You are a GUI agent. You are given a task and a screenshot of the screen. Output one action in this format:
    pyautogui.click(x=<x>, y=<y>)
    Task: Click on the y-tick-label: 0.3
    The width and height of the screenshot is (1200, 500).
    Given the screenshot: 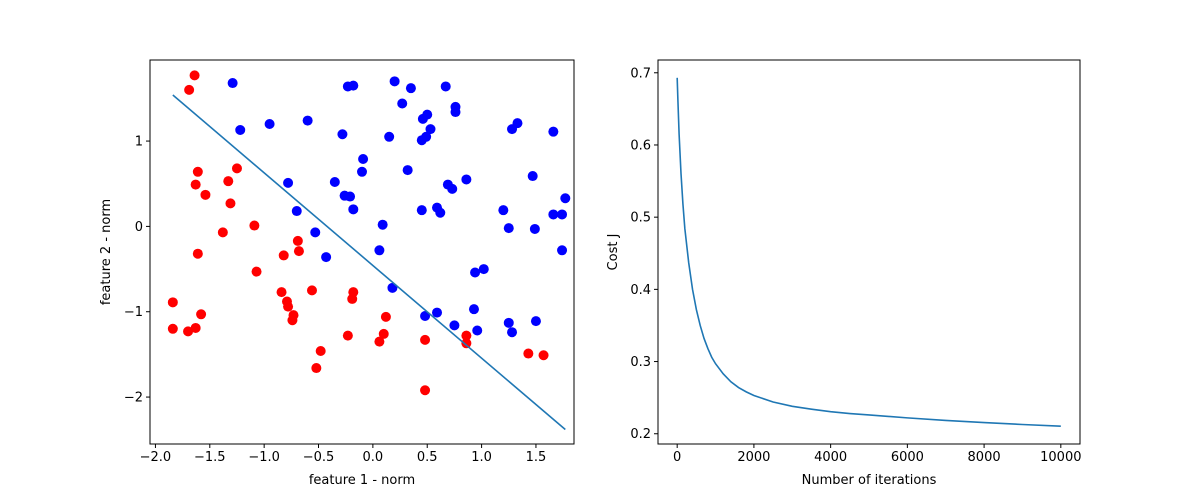 What is the action you would take?
    pyautogui.click(x=640, y=362)
    